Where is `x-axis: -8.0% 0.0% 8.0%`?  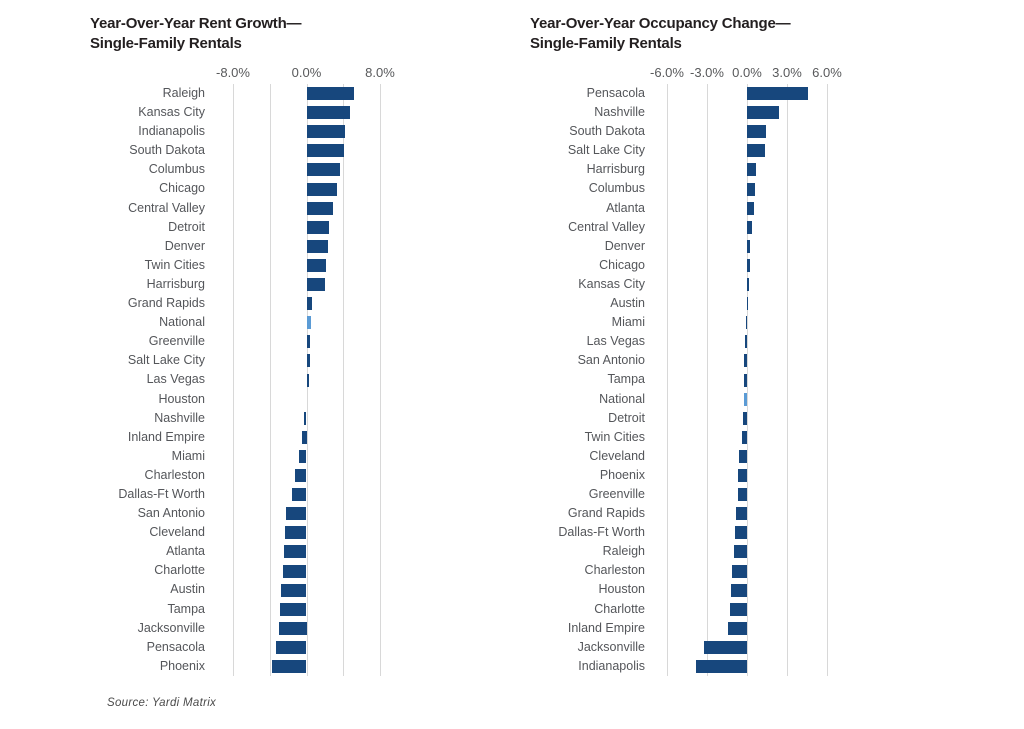 x-axis: -8.0% 0.0% 8.0% is located at coordinates (305, 73).